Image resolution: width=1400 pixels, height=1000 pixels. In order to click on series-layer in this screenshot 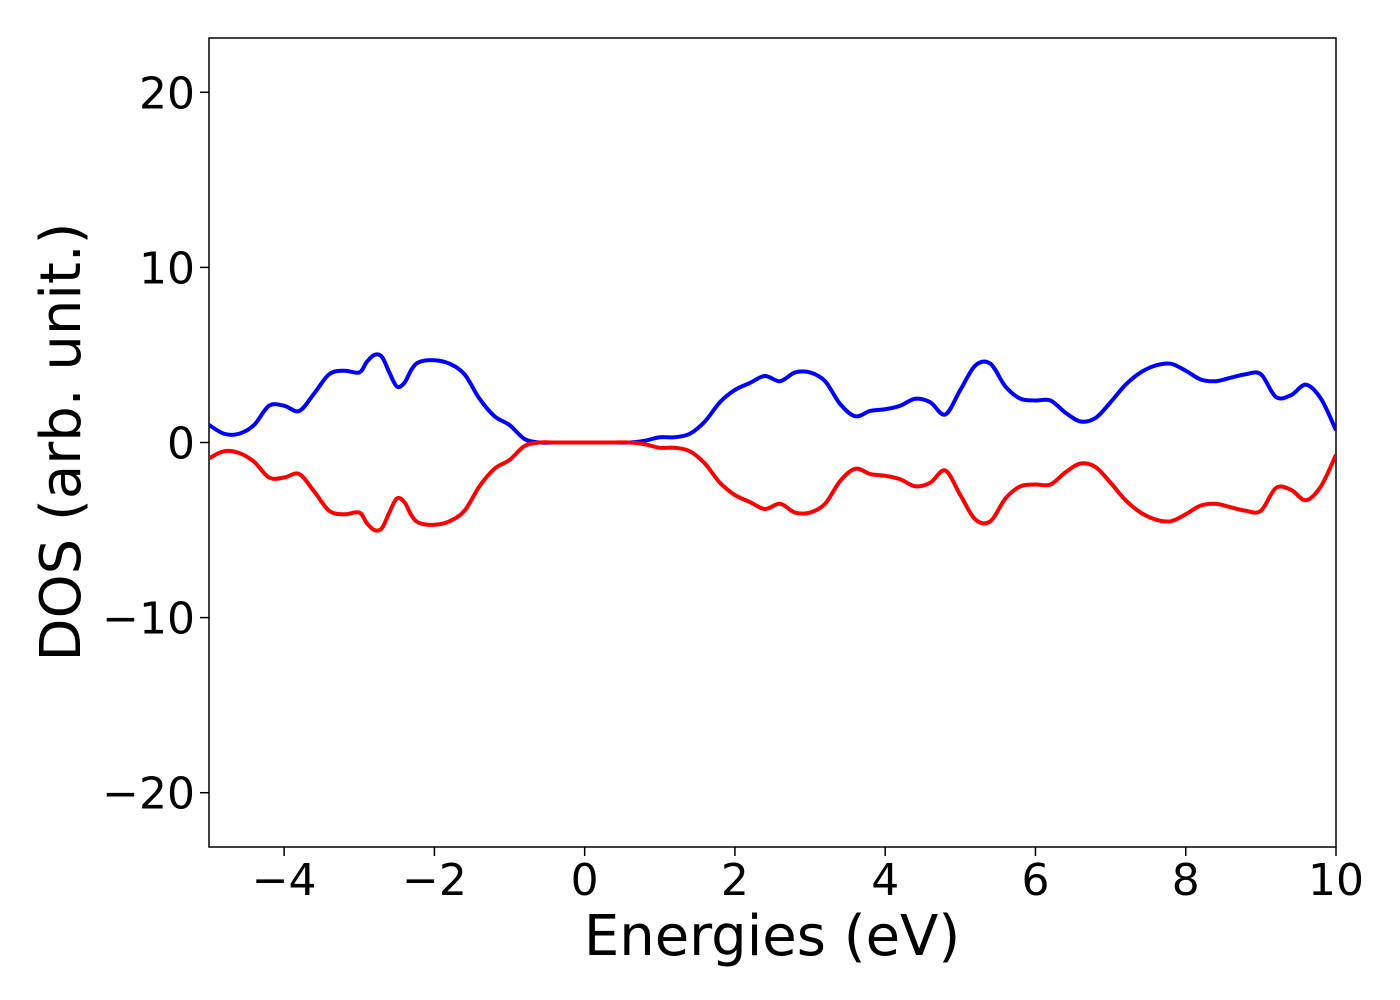, I will do `click(772, 442)`.